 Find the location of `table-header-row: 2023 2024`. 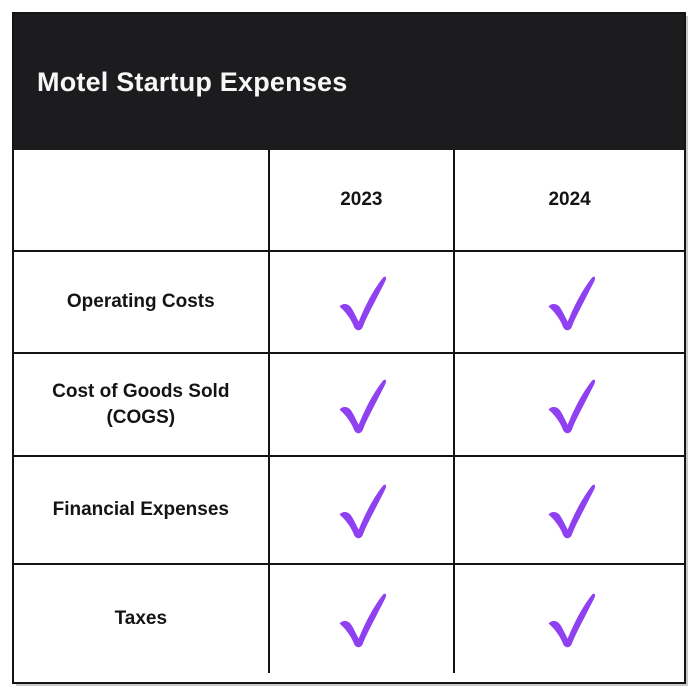

table-header-row: 2023 2024 is located at coordinates (349, 200).